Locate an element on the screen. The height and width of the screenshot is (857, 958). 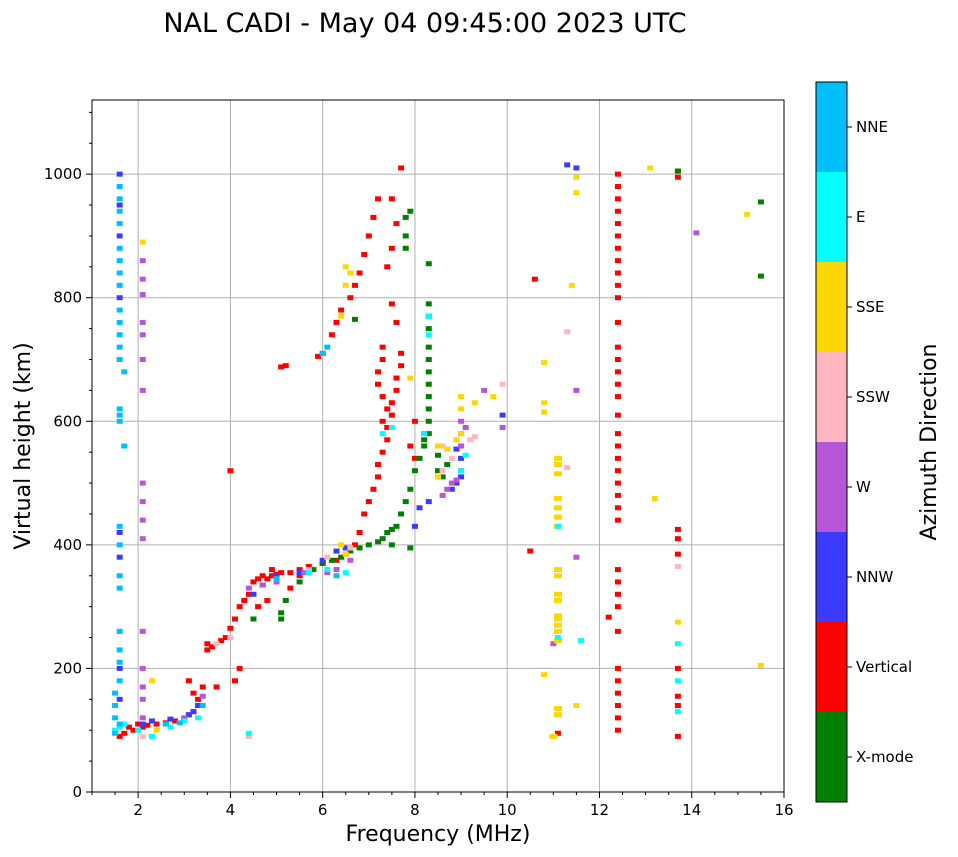
x-axis-label: Frequency (MHz) is located at coordinates (438, 834).